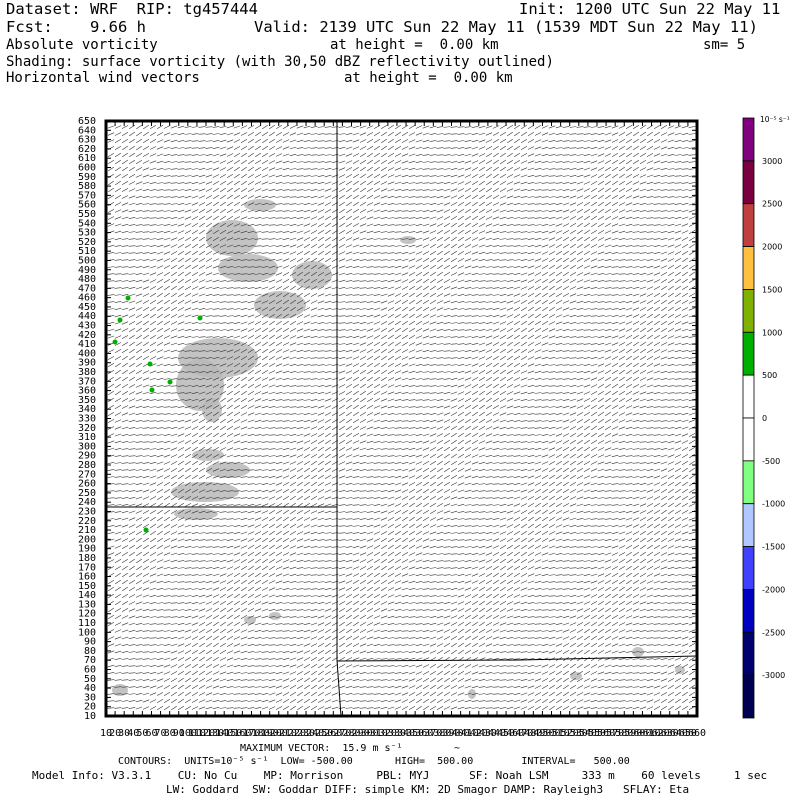 The width and height of the screenshot is (800, 800). Describe the element at coordinates (87, 372) in the screenshot. I see `y-tick-label-380: 380` at that location.